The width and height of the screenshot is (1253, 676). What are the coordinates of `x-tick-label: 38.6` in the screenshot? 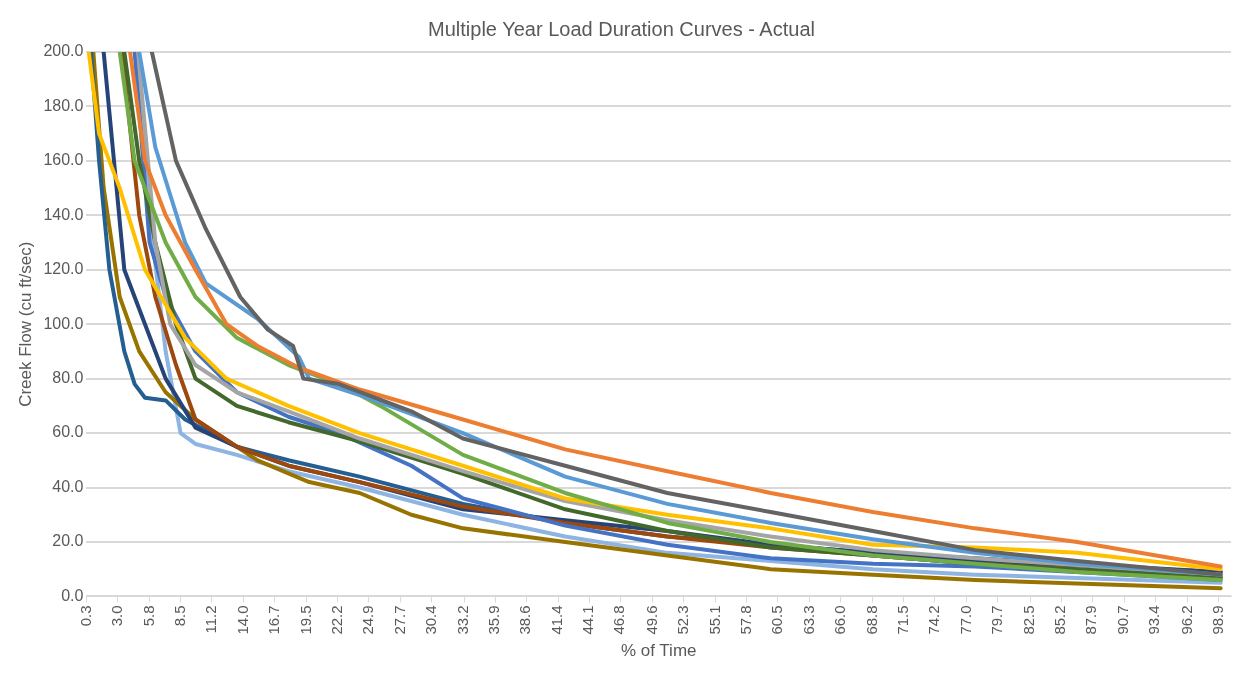 It's located at (525, 620).